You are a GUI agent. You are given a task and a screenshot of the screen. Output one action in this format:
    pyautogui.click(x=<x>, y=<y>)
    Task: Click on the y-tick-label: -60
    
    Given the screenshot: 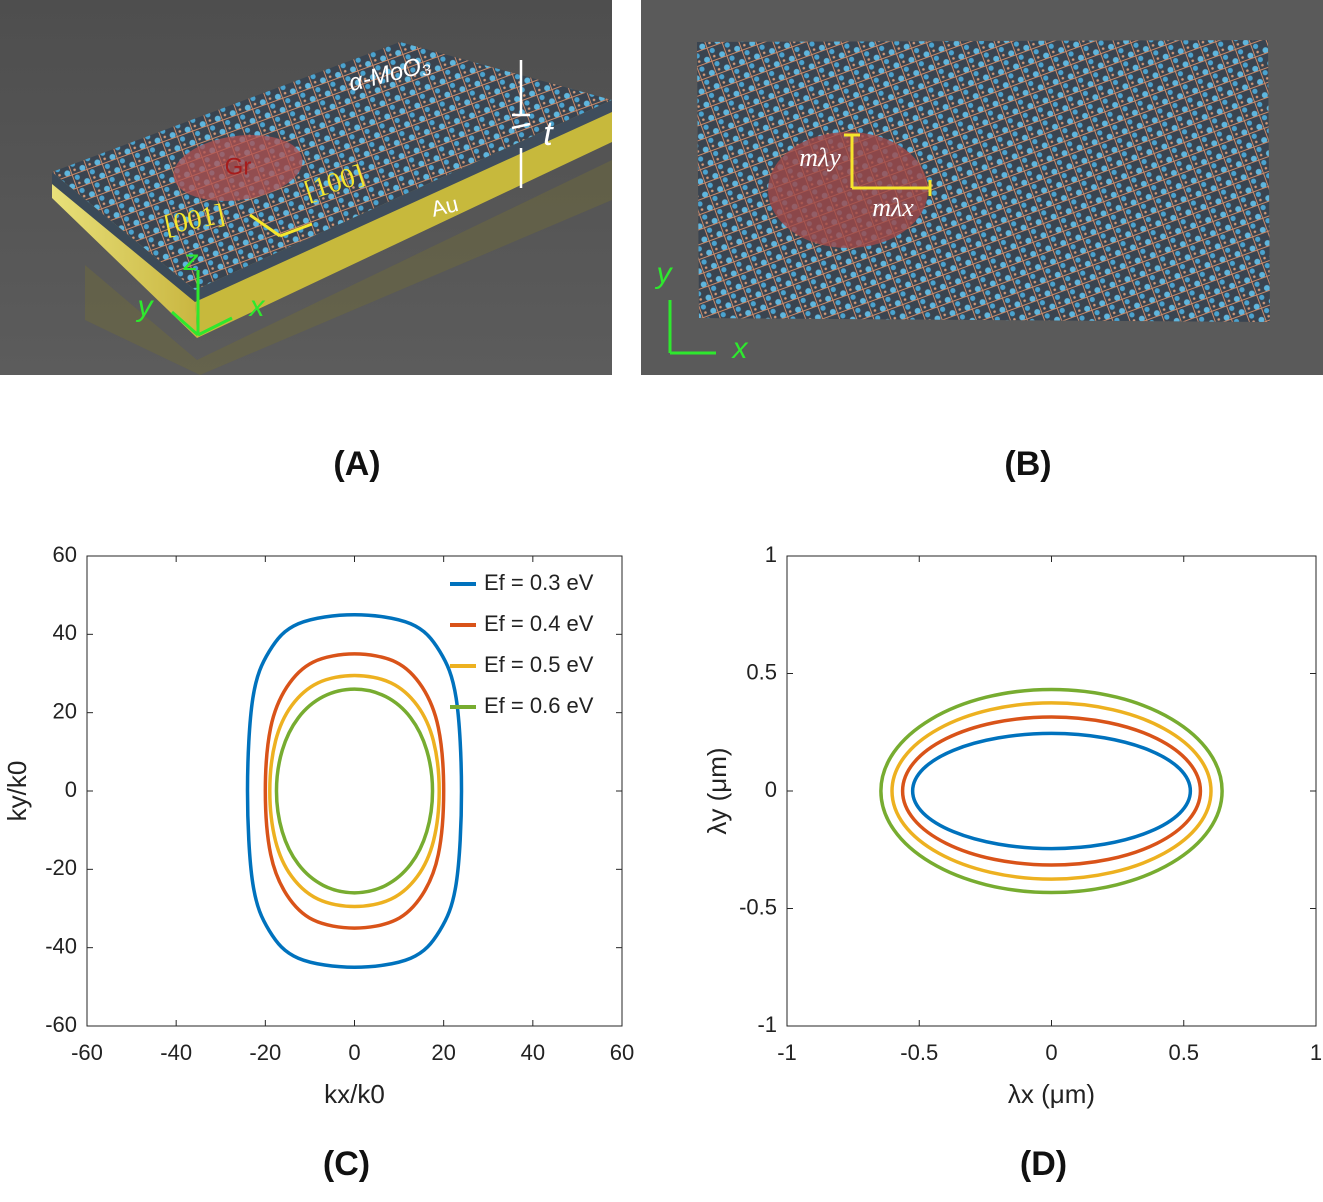 What is the action you would take?
    pyautogui.click(x=61, y=1024)
    